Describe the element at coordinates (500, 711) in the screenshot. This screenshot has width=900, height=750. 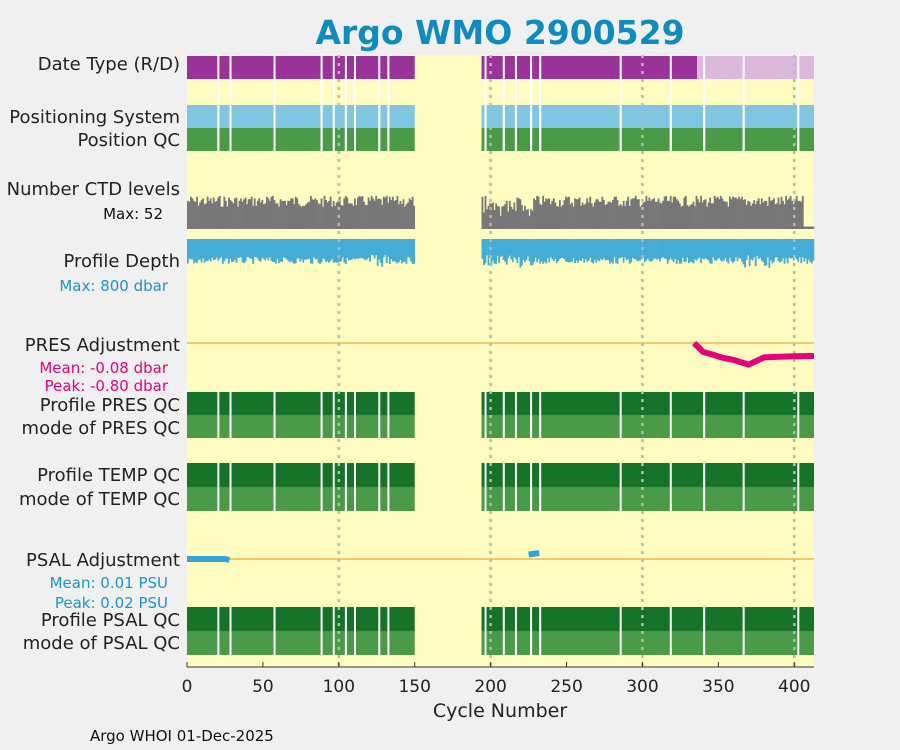
I see `x-axis-label: Cycle Number` at that location.